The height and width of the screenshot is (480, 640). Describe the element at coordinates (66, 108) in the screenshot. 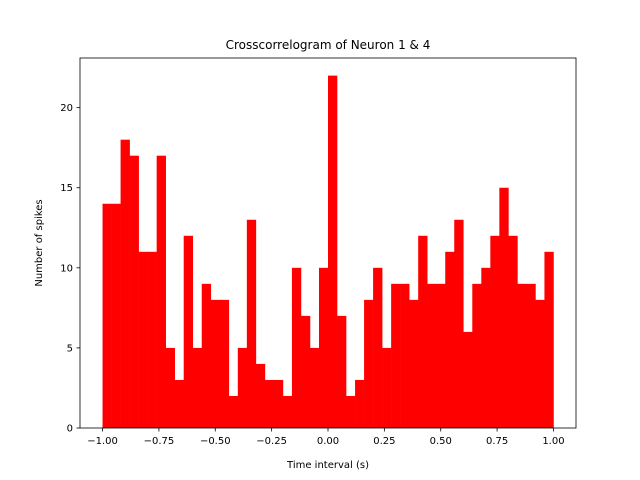

I see `y-tick-label: 20` at that location.